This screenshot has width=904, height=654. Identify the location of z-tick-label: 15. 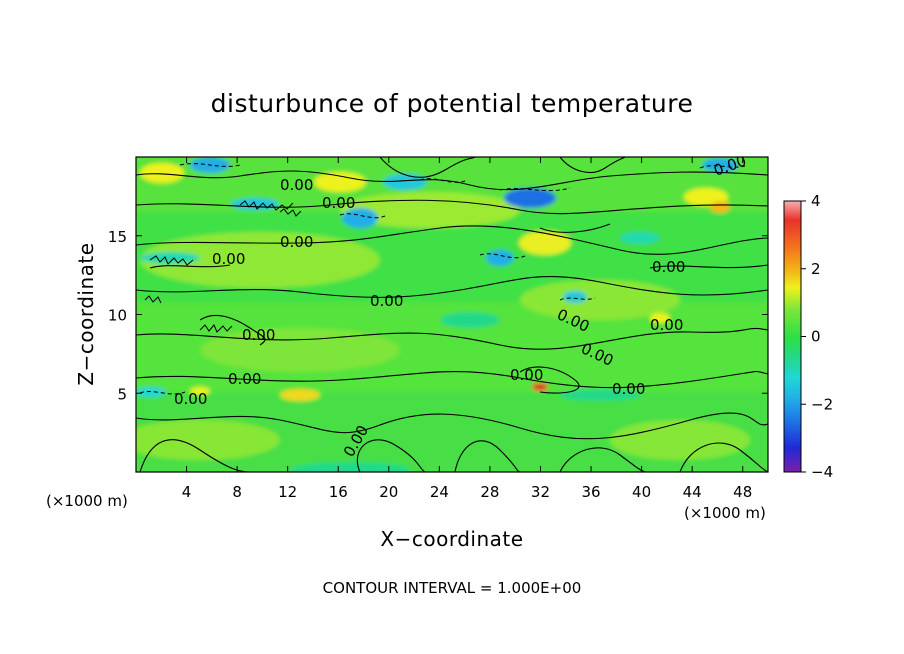
(117, 237).